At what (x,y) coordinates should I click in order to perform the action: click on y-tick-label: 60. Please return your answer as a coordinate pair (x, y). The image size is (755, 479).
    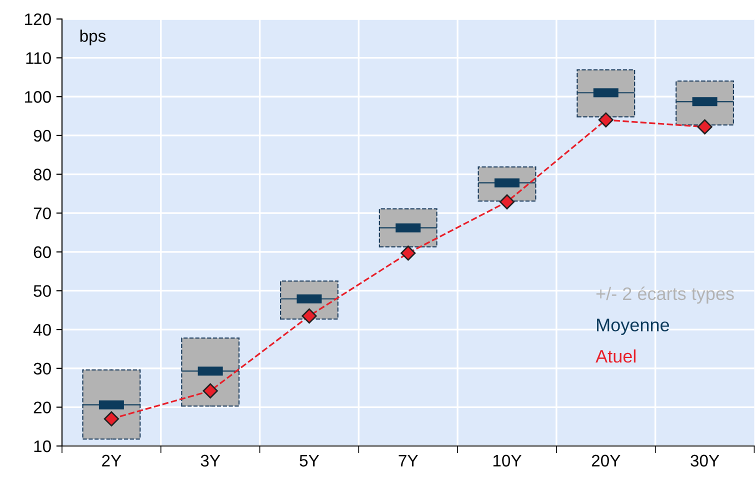
    Looking at the image, I should click on (42, 252).